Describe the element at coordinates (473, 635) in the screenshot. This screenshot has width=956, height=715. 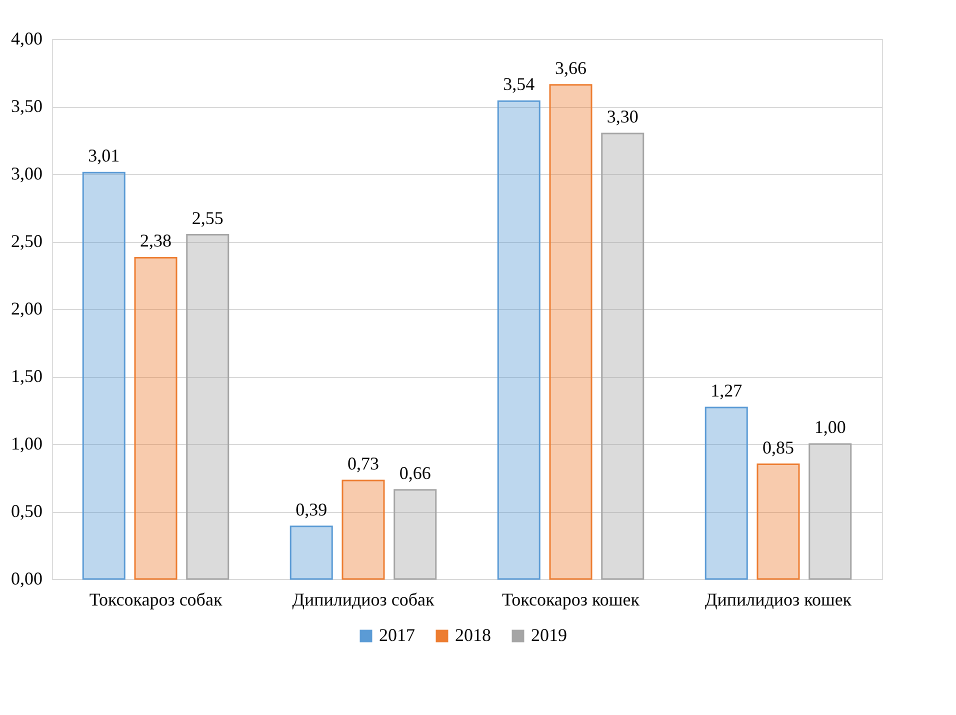
I see `legend-label: 2018` at that location.